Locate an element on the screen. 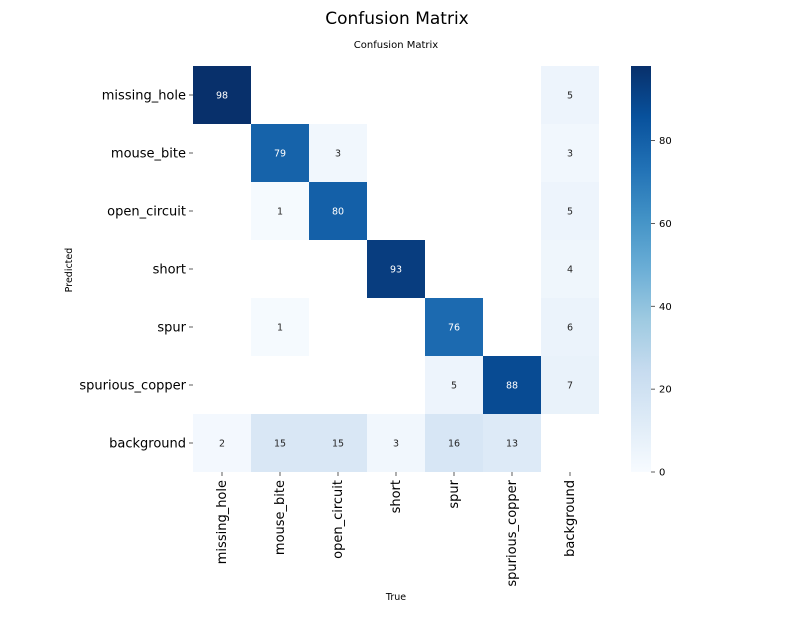 The height and width of the screenshot is (623, 794). cell-value-label: 76 is located at coordinates (454, 328).